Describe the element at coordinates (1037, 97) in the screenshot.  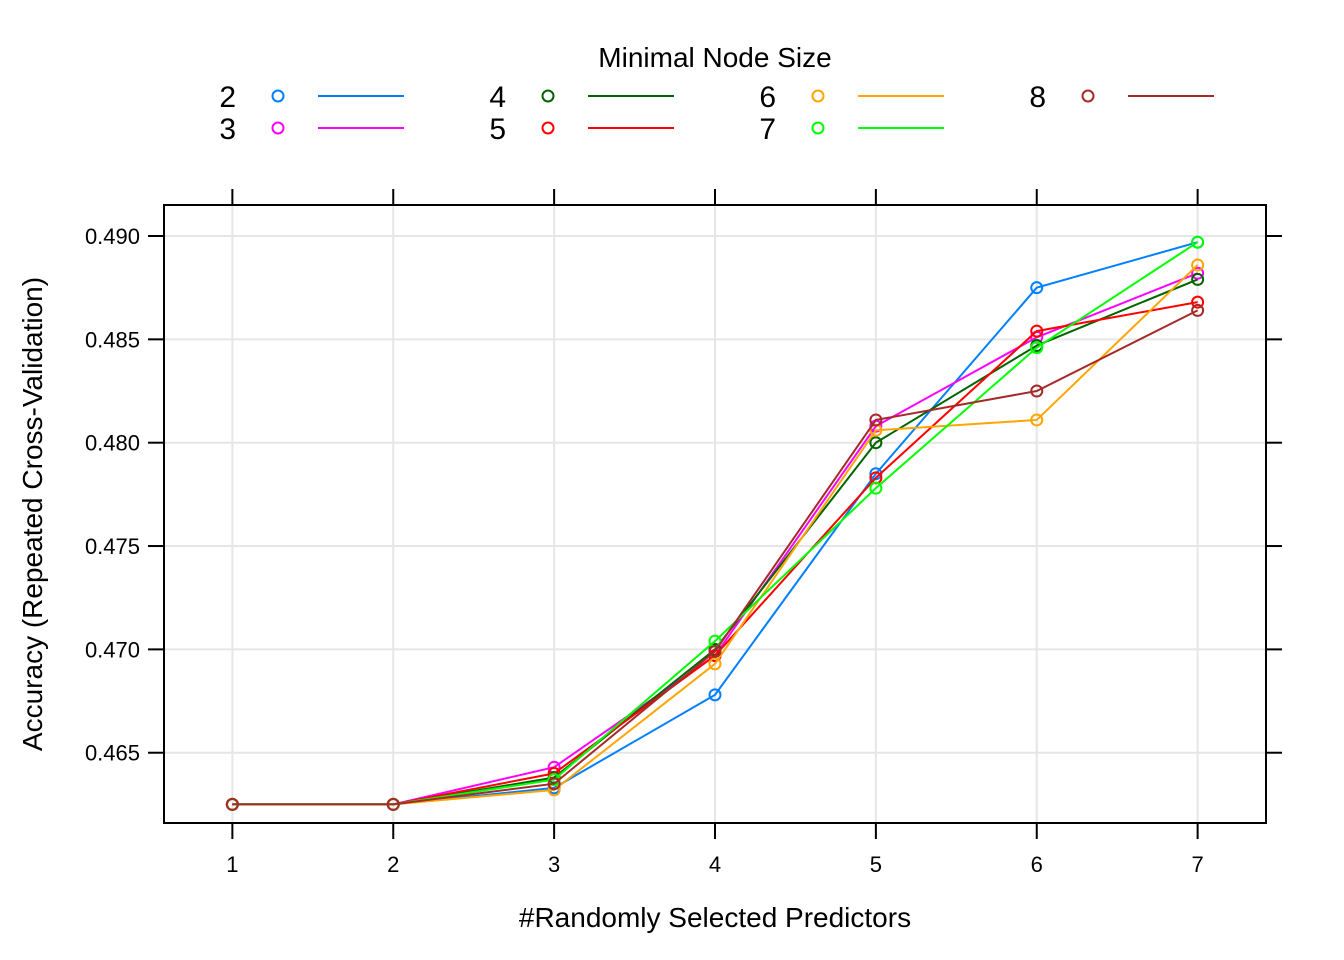
I see `legend-label: 8` at that location.